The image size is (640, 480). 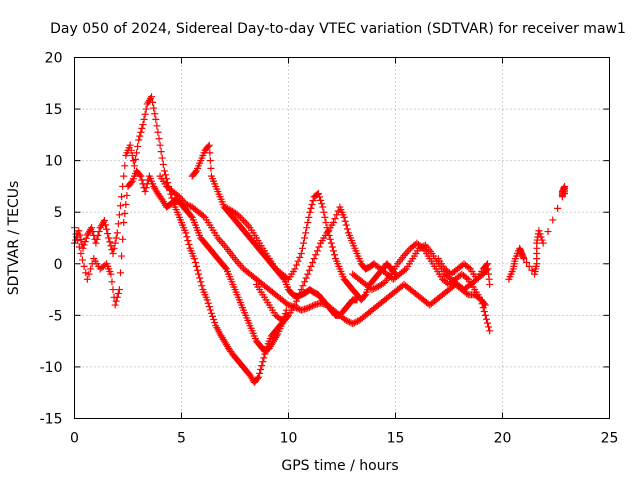 I want to click on x-tick-label: 0, so click(x=74, y=439).